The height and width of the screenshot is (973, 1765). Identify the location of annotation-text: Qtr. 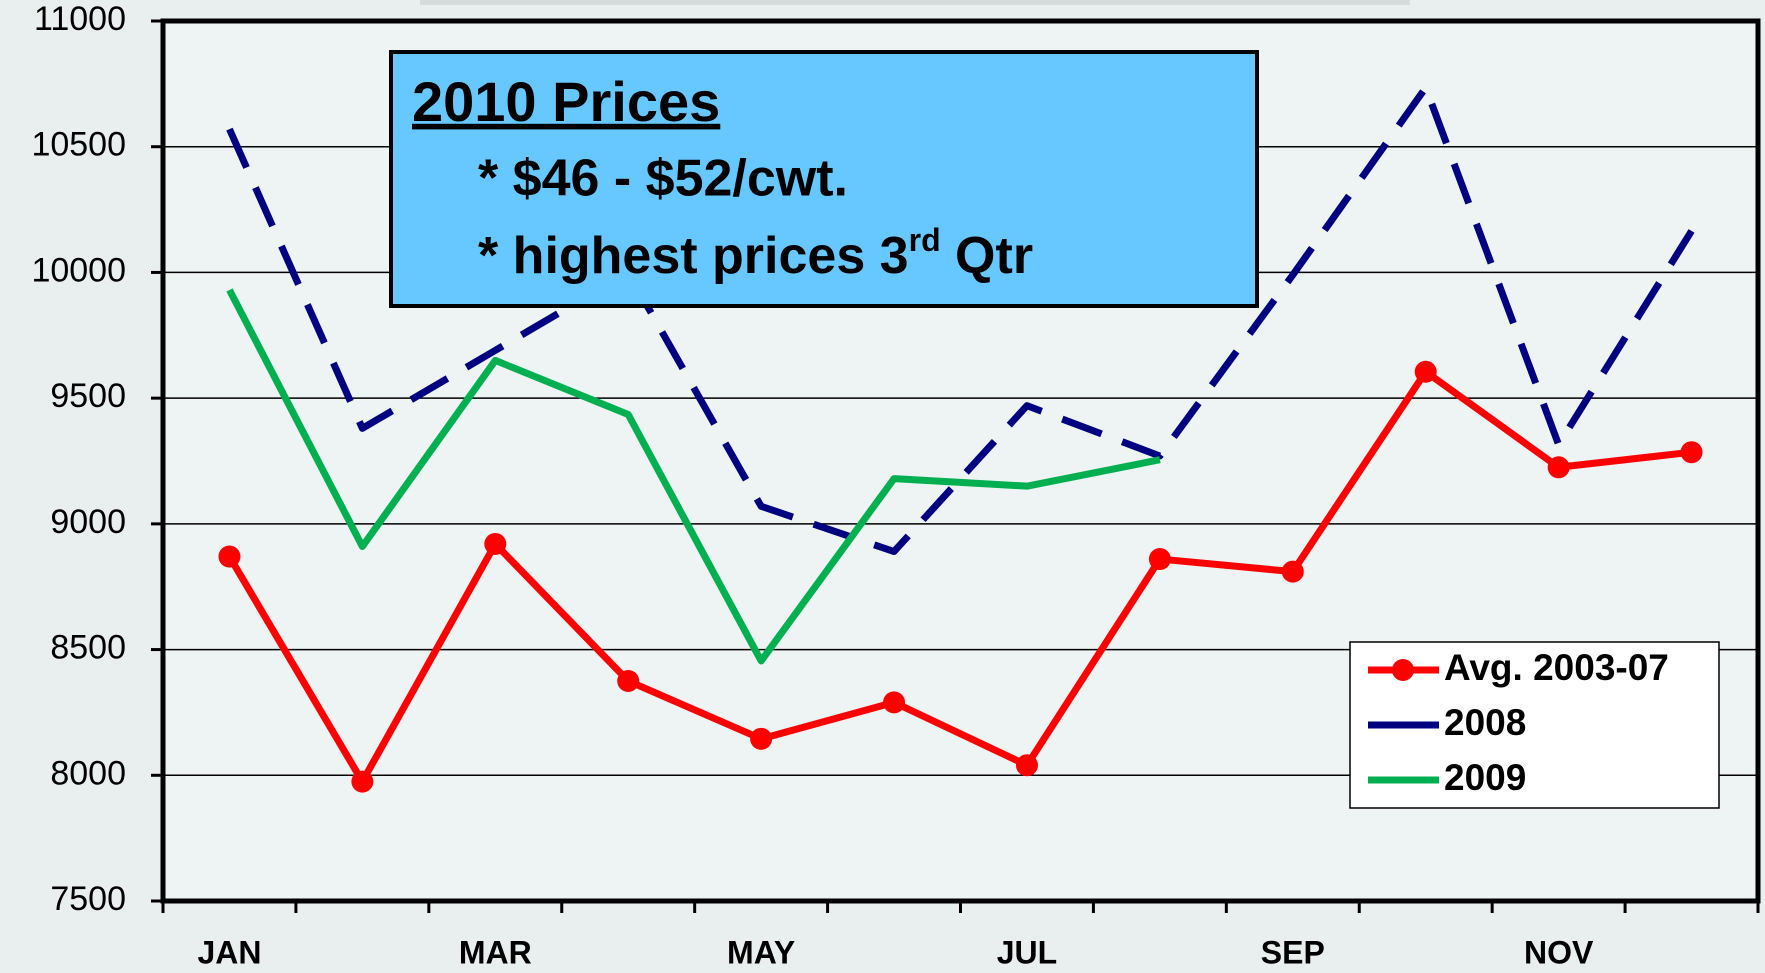
(987, 256).